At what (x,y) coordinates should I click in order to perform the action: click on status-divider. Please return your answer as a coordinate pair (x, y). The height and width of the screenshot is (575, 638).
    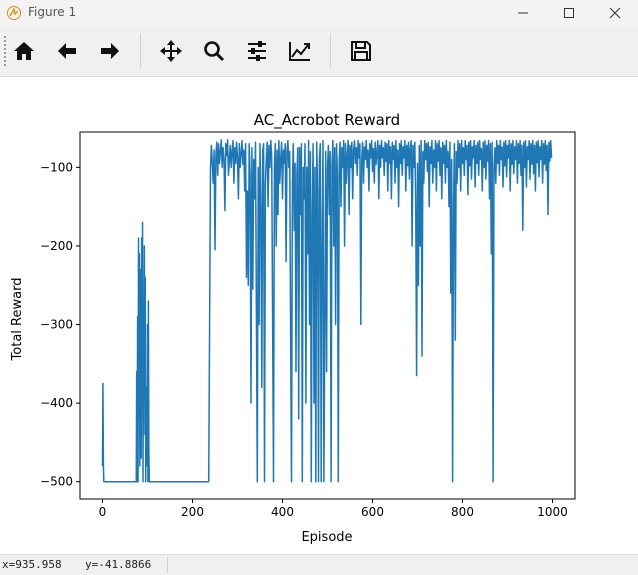
    Looking at the image, I should click on (167, 565).